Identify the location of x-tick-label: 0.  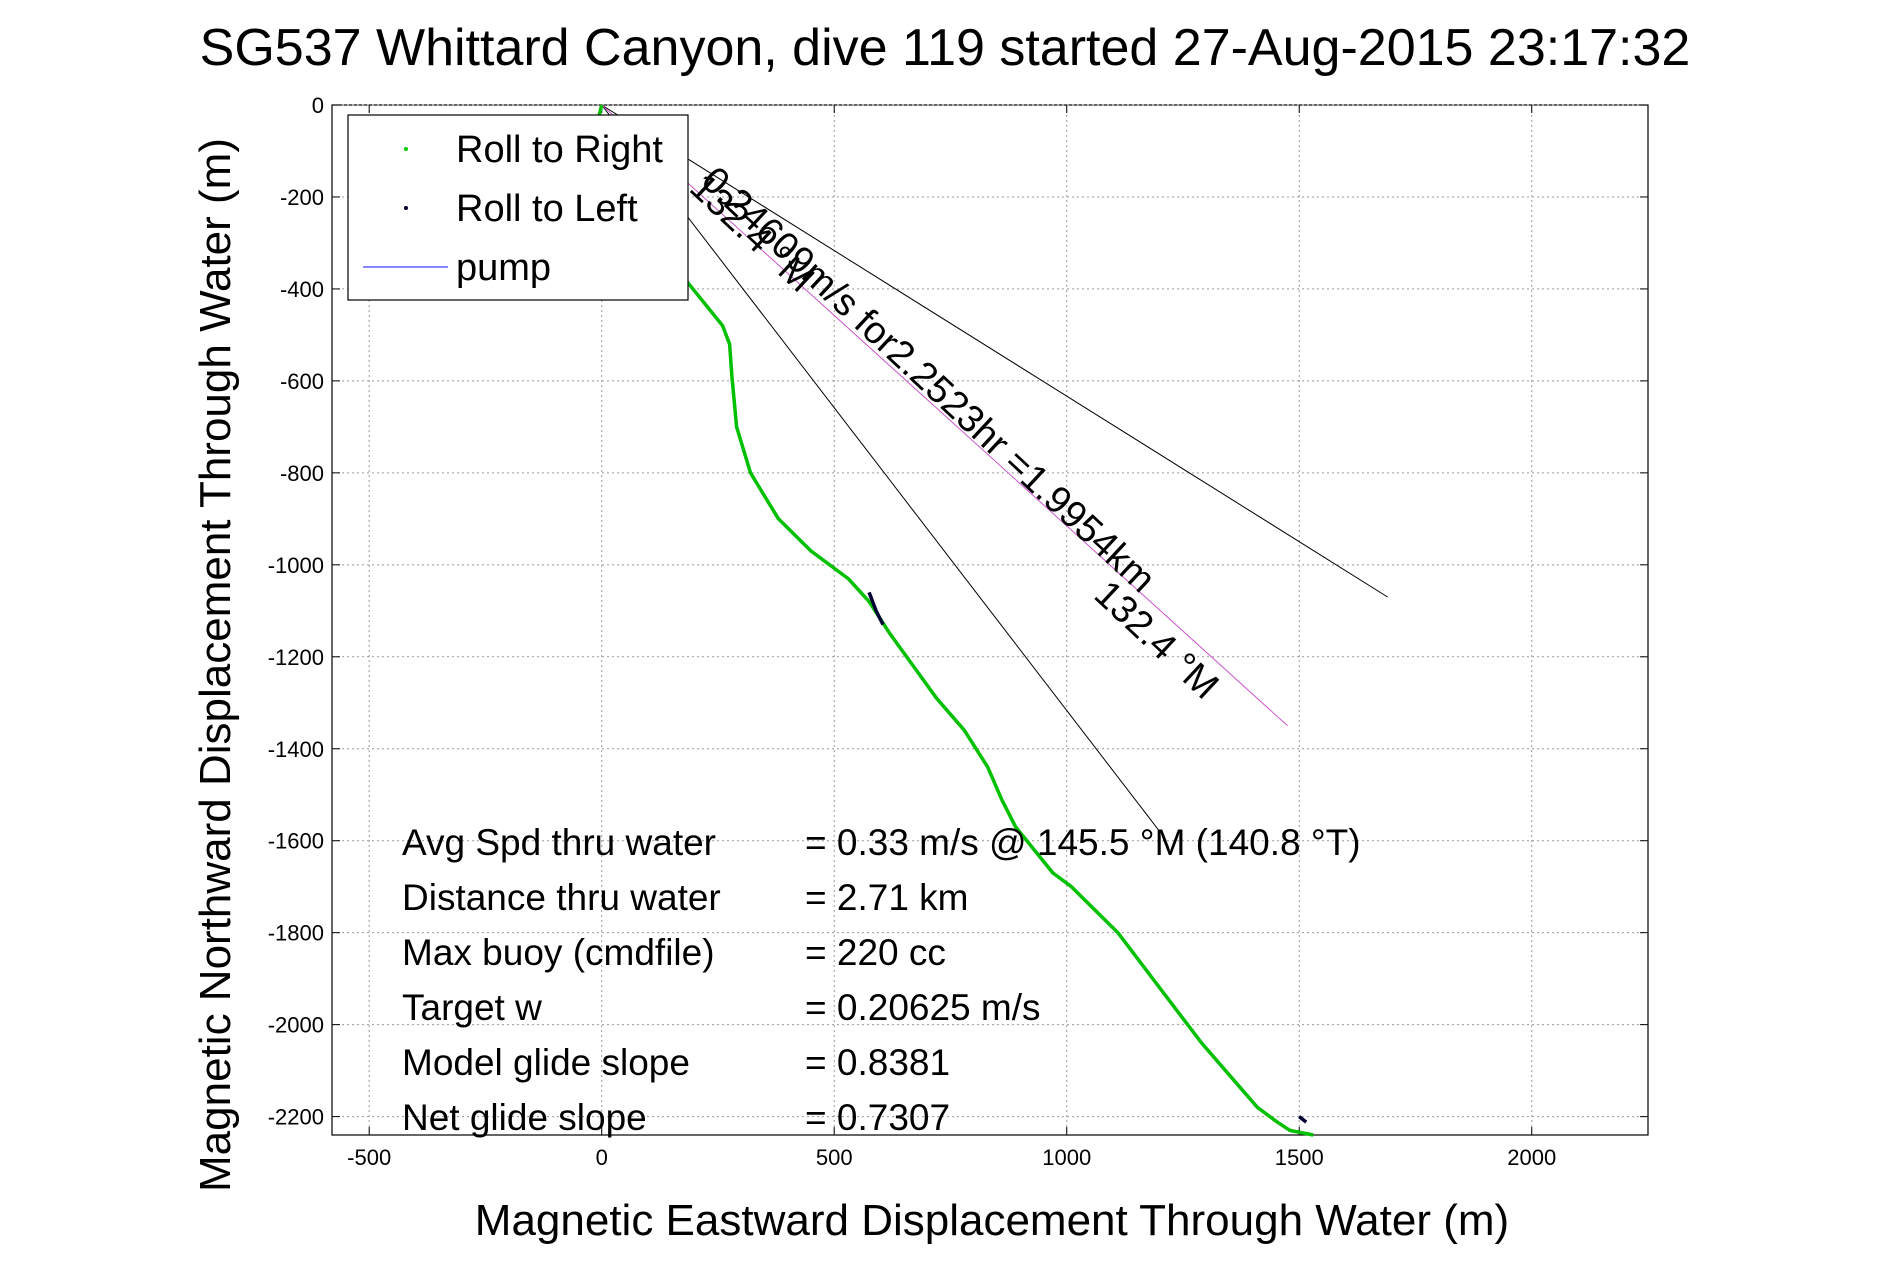
(602, 1157).